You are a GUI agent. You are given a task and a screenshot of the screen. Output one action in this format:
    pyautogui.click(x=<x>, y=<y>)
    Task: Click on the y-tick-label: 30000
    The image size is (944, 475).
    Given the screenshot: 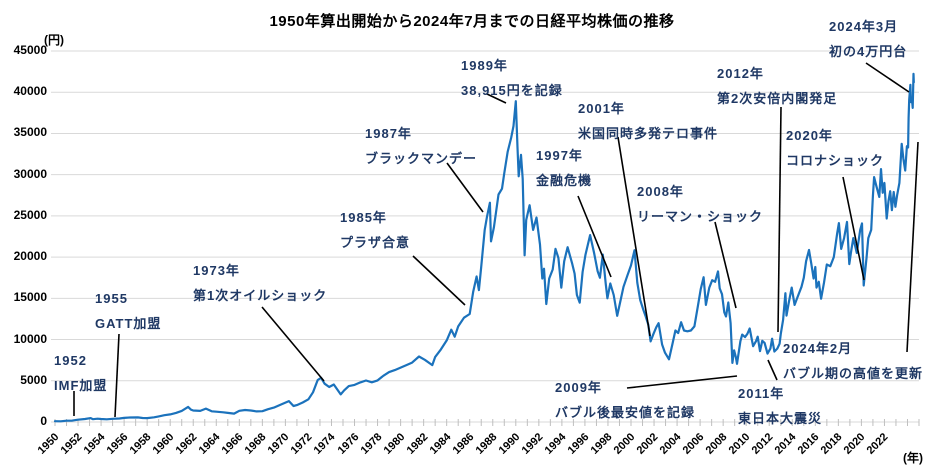 What is the action you would take?
    pyautogui.click(x=30, y=173)
    